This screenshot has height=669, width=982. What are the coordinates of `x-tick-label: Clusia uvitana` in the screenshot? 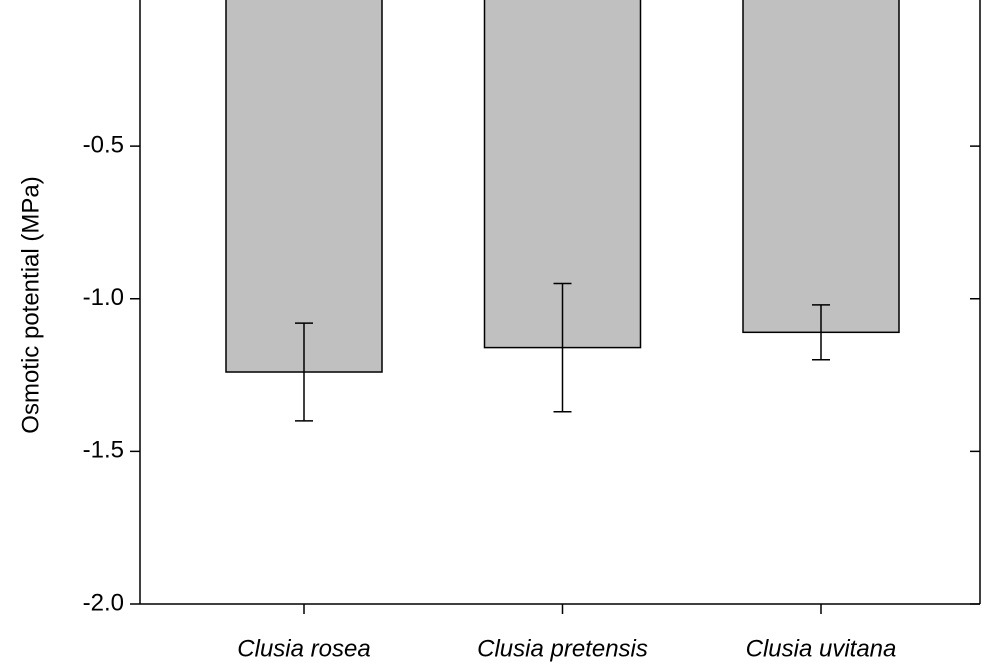 It's located at (821, 648).